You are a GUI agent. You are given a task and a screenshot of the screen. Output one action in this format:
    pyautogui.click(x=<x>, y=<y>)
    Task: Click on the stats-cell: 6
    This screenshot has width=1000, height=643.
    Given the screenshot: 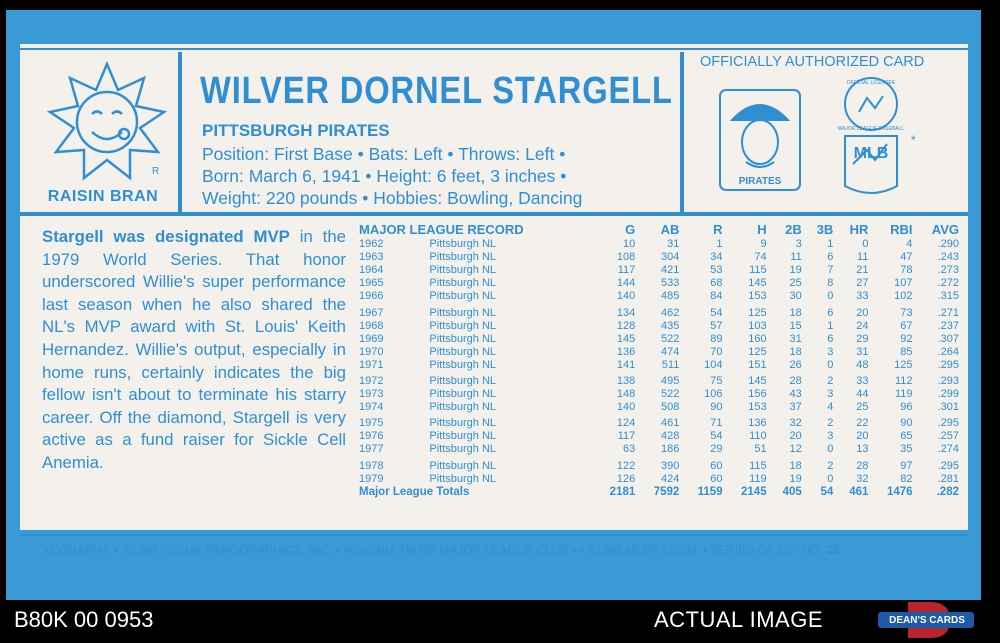 What is the action you would take?
    pyautogui.click(x=830, y=338)
    